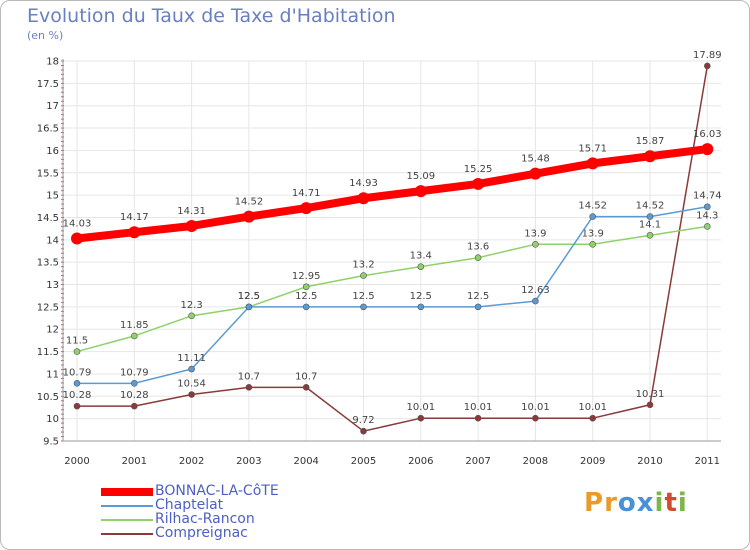 The width and height of the screenshot is (750, 550). Describe the element at coordinates (363, 420) in the screenshot. I see `data-label: 9.72` at that location.